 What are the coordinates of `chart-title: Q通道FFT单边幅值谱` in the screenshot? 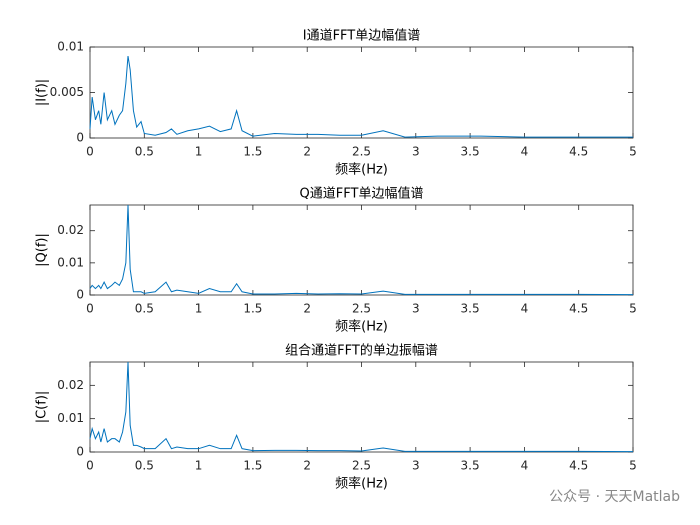 It's located at (362, 194).